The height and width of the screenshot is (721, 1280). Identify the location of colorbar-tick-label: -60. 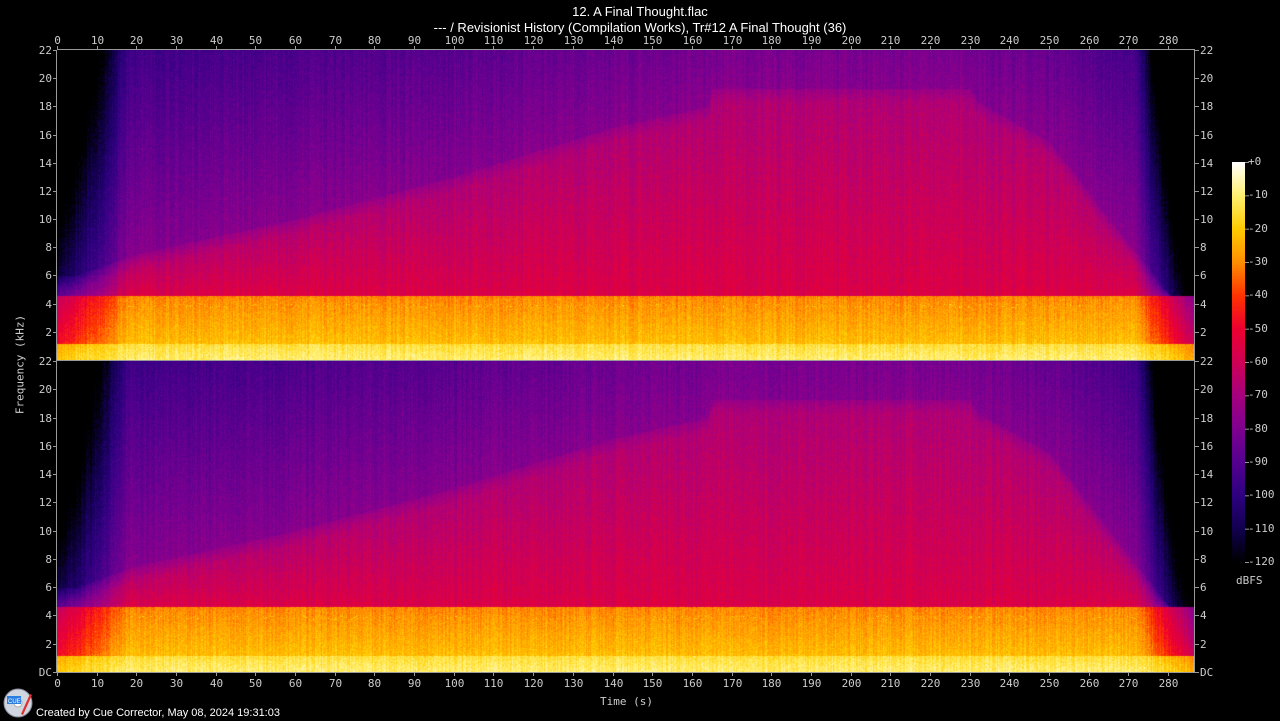
(1258, 361).